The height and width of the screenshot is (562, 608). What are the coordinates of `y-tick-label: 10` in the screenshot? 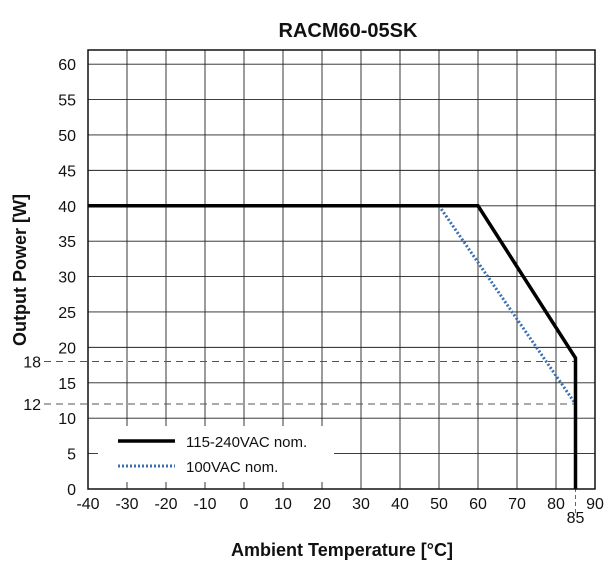 It's located at (67, 419).